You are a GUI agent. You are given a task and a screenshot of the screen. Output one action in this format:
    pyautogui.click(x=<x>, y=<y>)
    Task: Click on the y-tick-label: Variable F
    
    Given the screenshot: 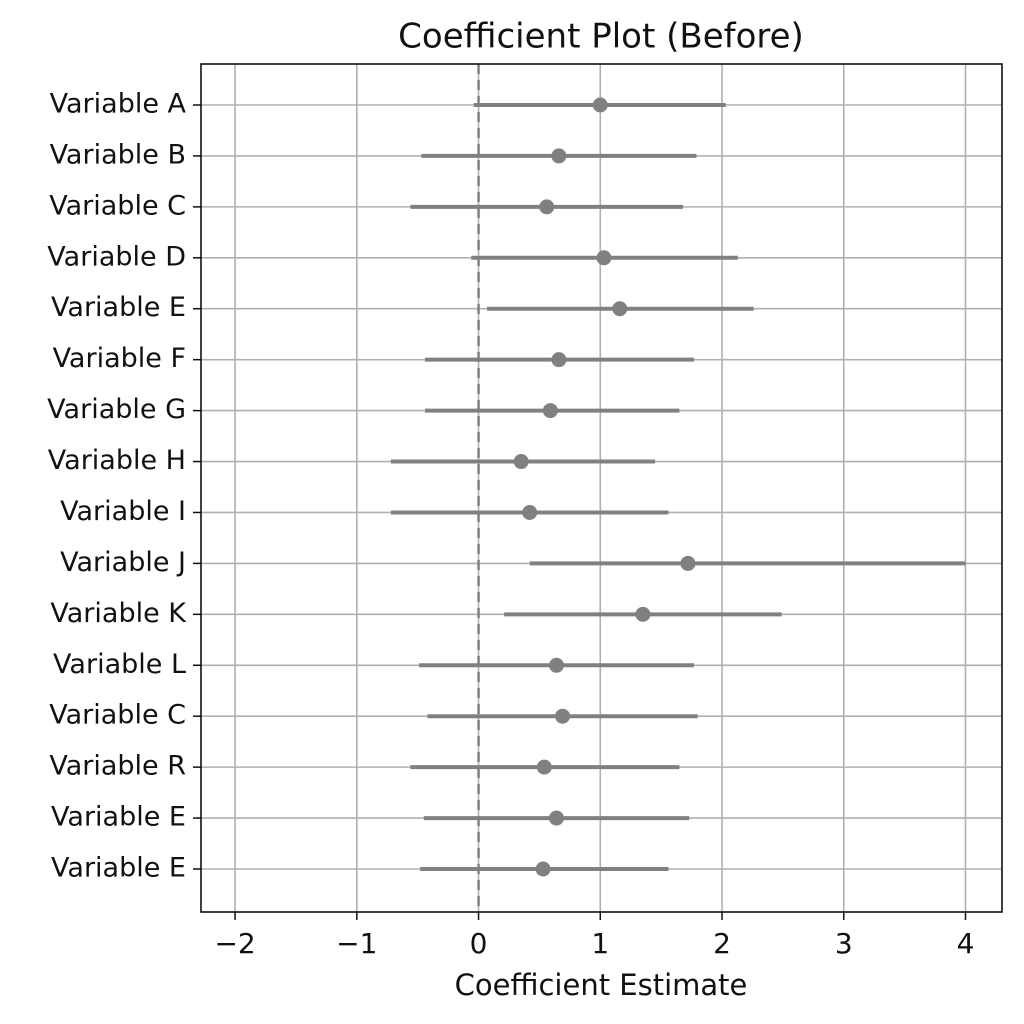 What is the action you would take?
    pyautogui.click(x=119, y=358)
    